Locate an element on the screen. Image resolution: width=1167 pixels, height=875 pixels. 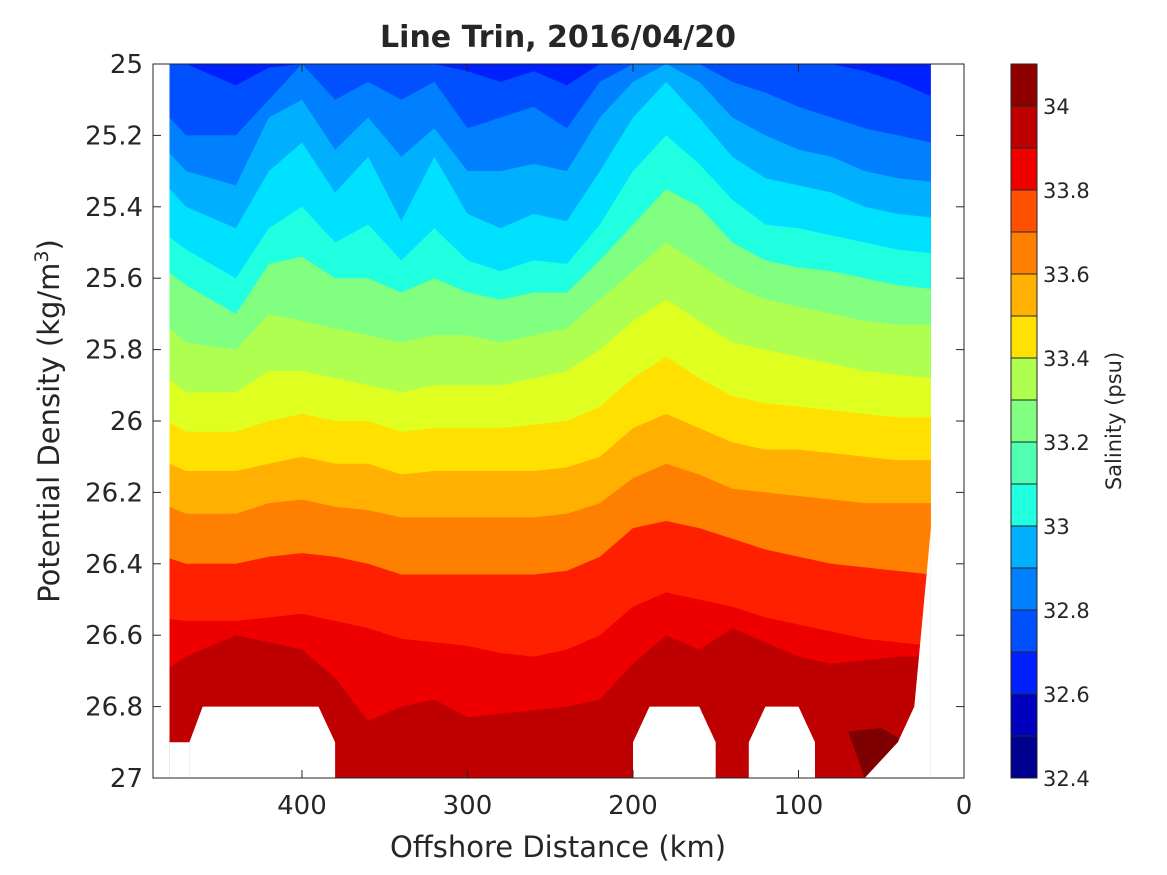
colorbar-tick-label: 34 is located at coordinates (1056, 107).